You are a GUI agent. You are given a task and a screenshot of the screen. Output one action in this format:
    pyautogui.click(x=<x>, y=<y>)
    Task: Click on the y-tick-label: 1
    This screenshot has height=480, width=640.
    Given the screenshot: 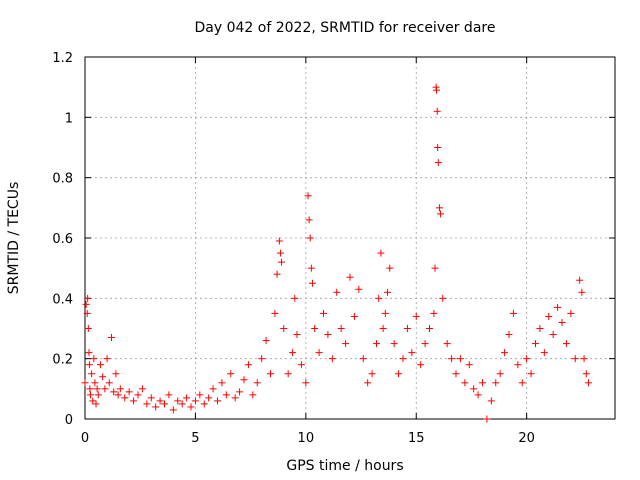 What is the action you would take?
    pyautogui.click(x=69, y=118)
    